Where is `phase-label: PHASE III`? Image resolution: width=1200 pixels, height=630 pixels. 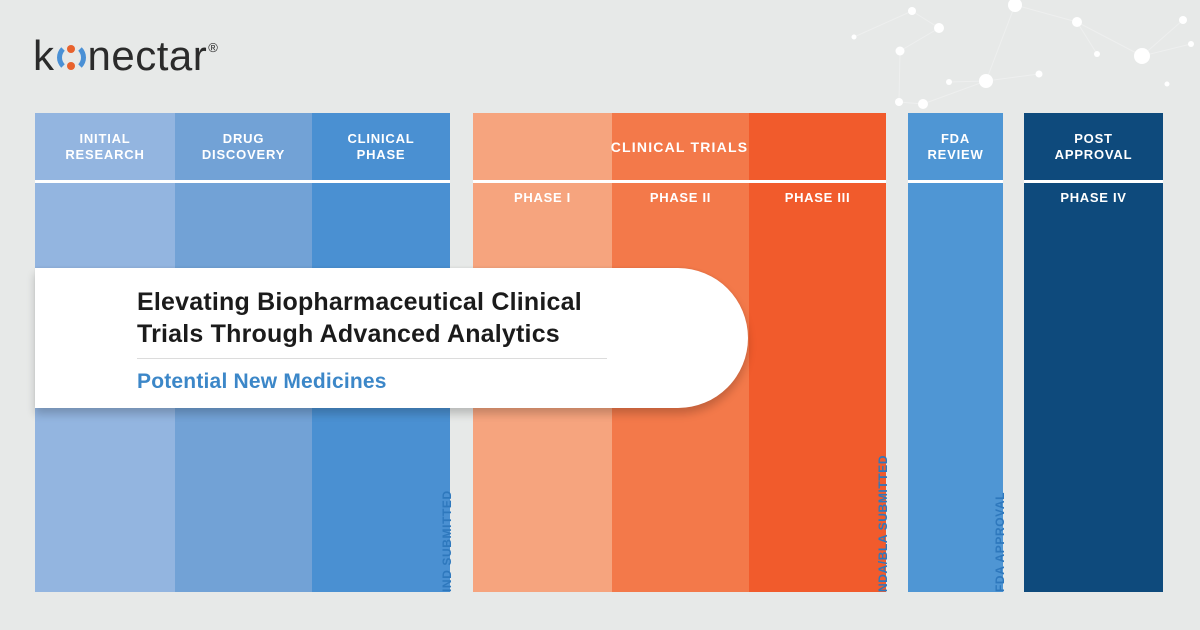
phase-label: PHASE III is located at coordinates (817, 197).